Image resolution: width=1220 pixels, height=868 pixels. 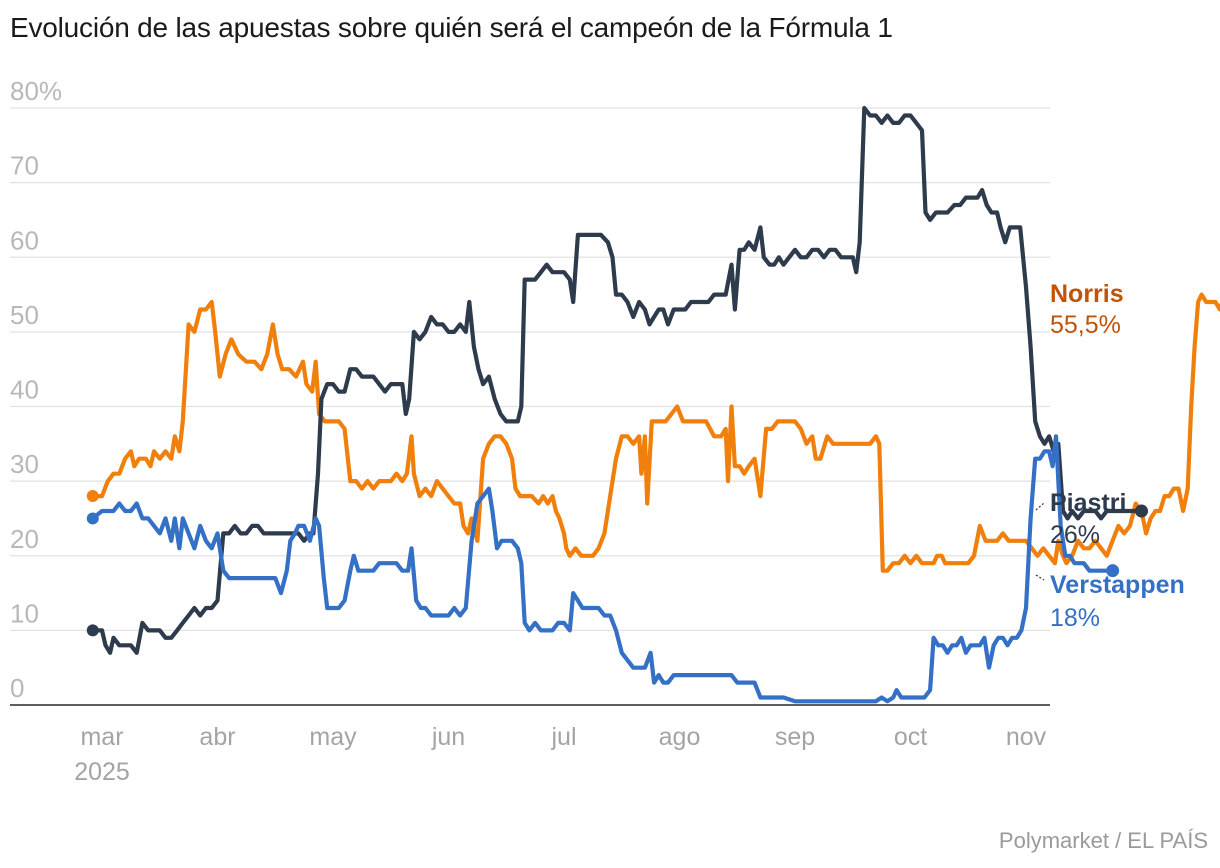 I want to click on series-label-verstappen: Verstappen, so click(x=1117, y=585).